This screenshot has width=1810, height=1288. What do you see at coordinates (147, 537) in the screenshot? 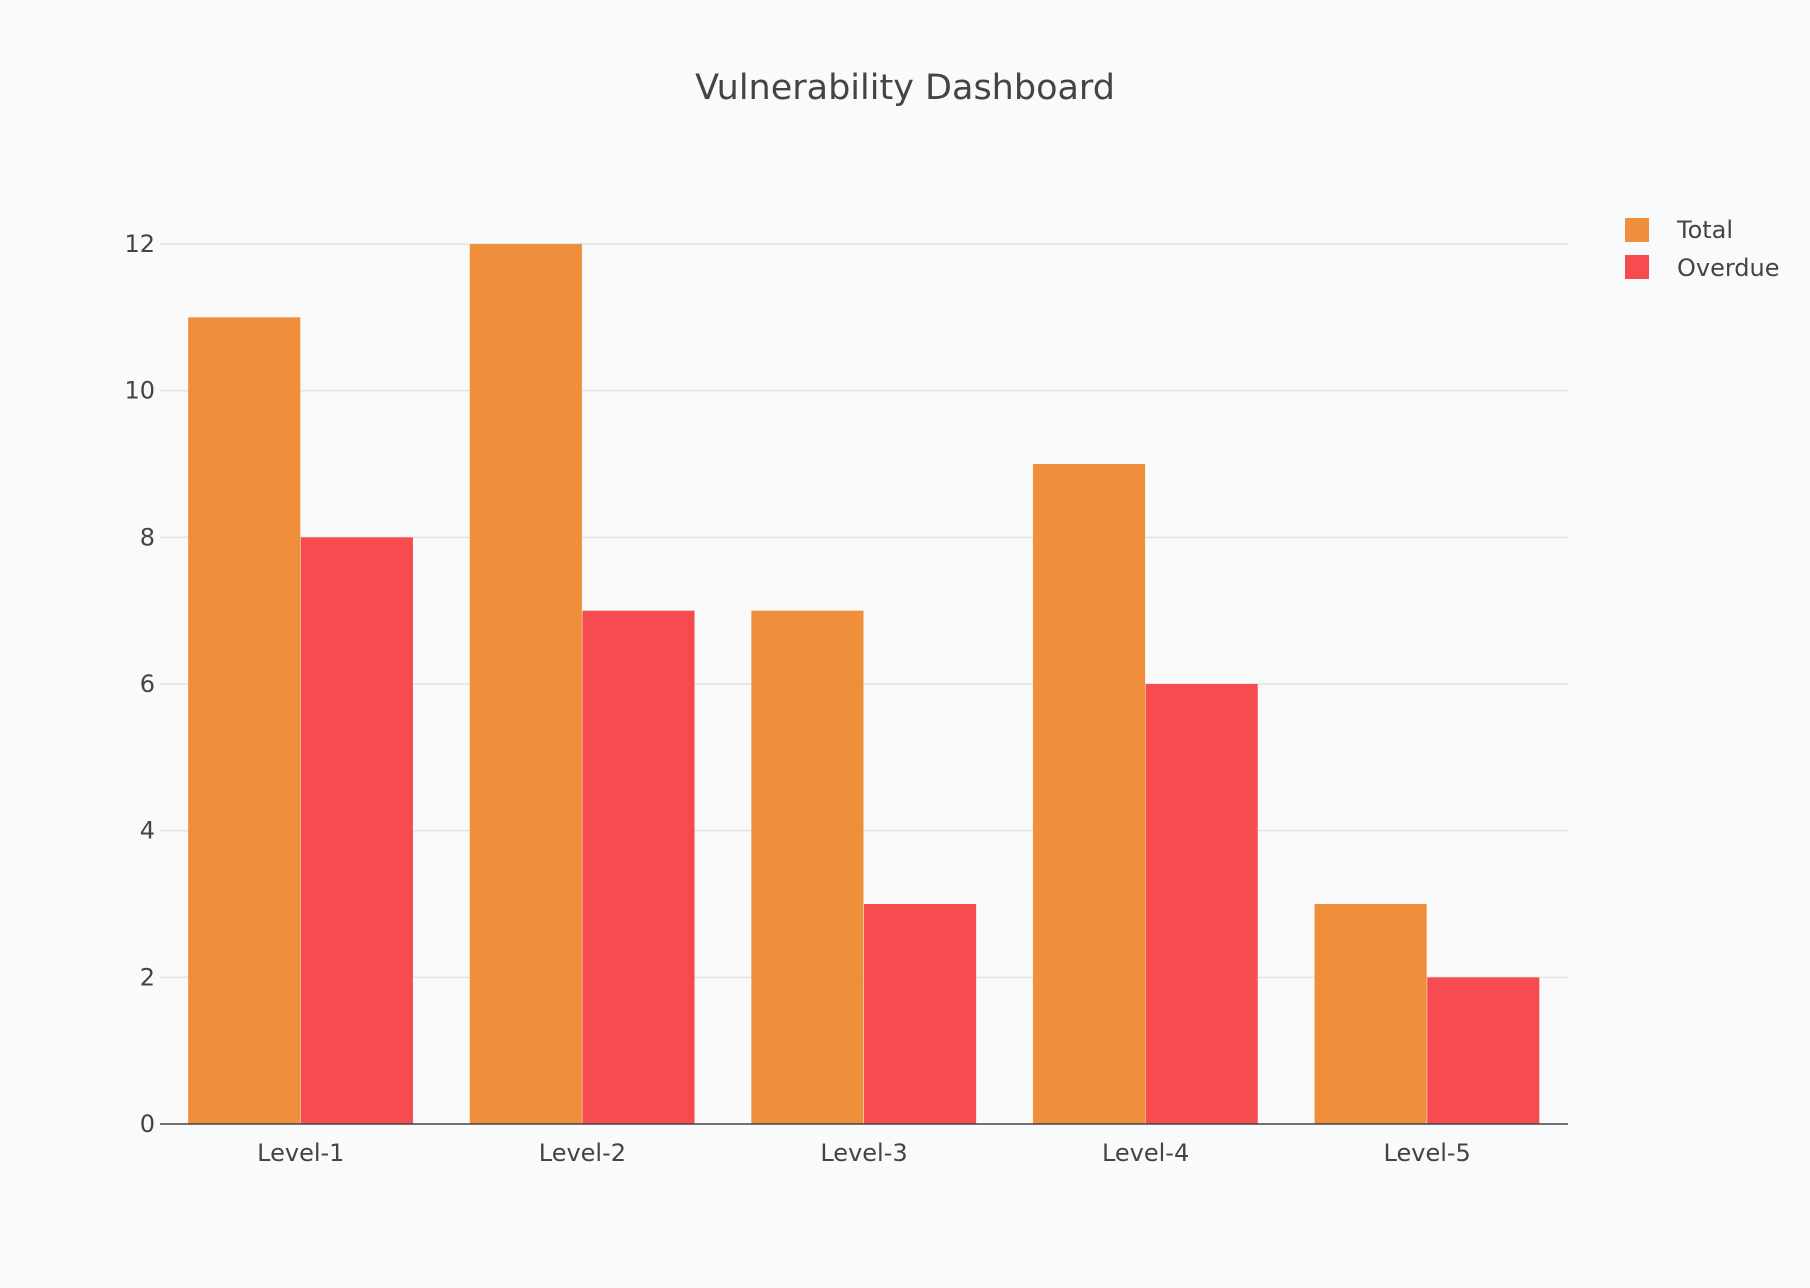
I see `y-tick-label: 8` at bounding box center [147, 537].